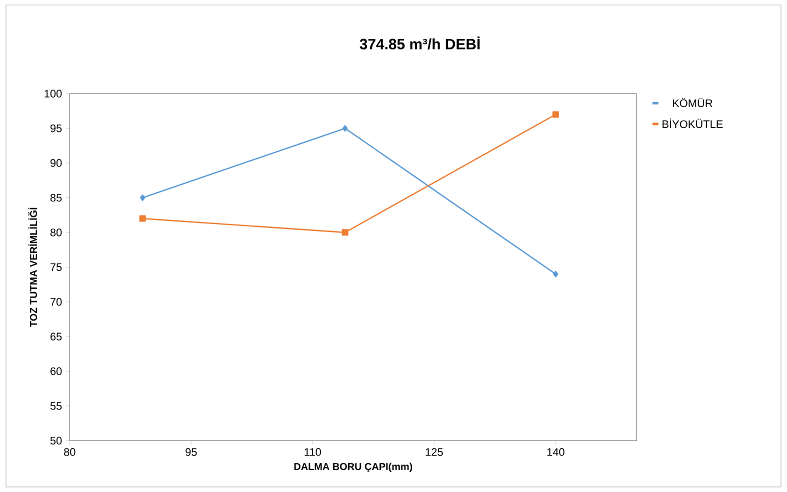  Describe the element at coordinates (353, 467) in the screenshot. I see `x-axis-title: DALMA BORU ÇAPI(mm)` at that location.